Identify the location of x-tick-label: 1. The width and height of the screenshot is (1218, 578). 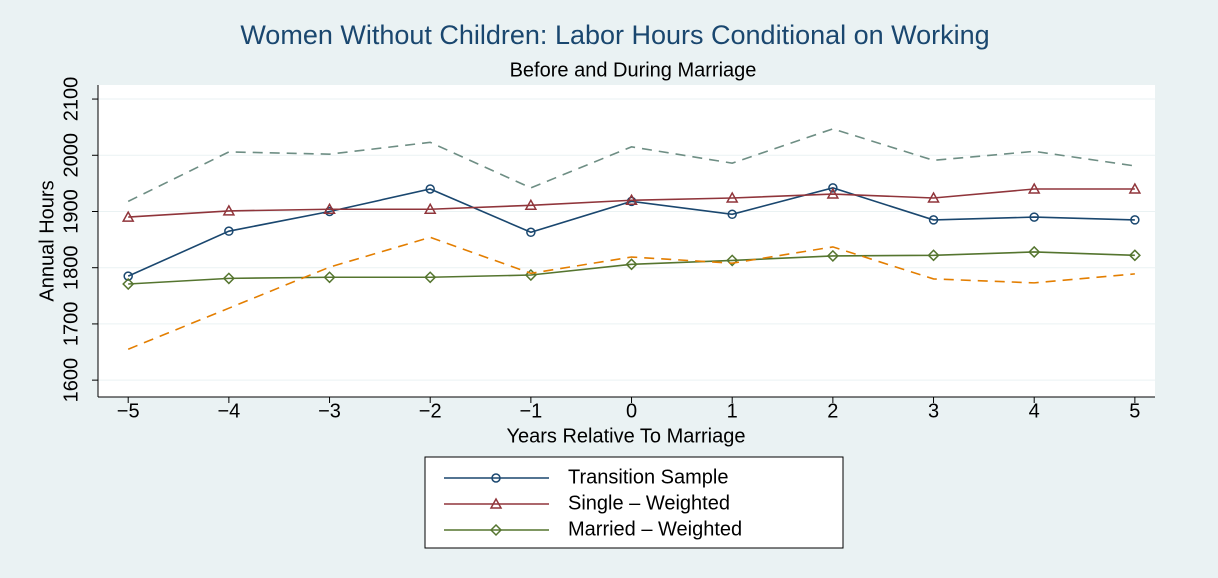
(732, 411).